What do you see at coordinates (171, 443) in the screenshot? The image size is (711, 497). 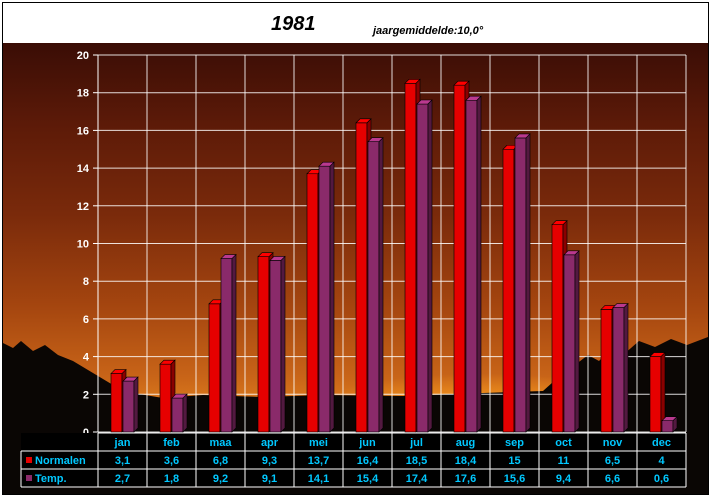 I see `x-tick-label: feb` at bounding box center [171, 443].